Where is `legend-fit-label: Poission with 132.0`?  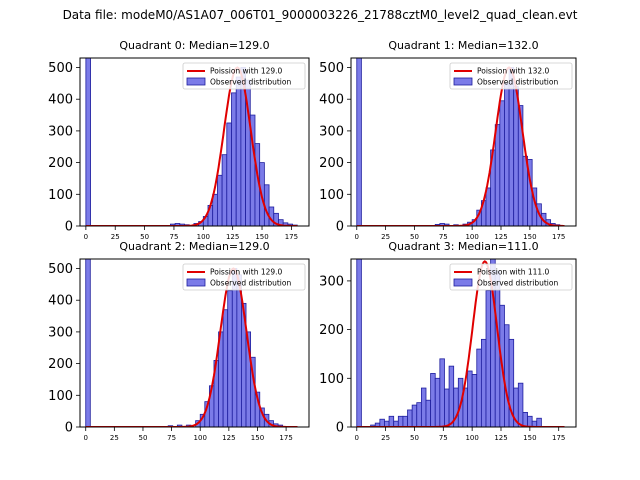
legend-fit-label: Poission with 132.0 is located at coordinates (513, 71).